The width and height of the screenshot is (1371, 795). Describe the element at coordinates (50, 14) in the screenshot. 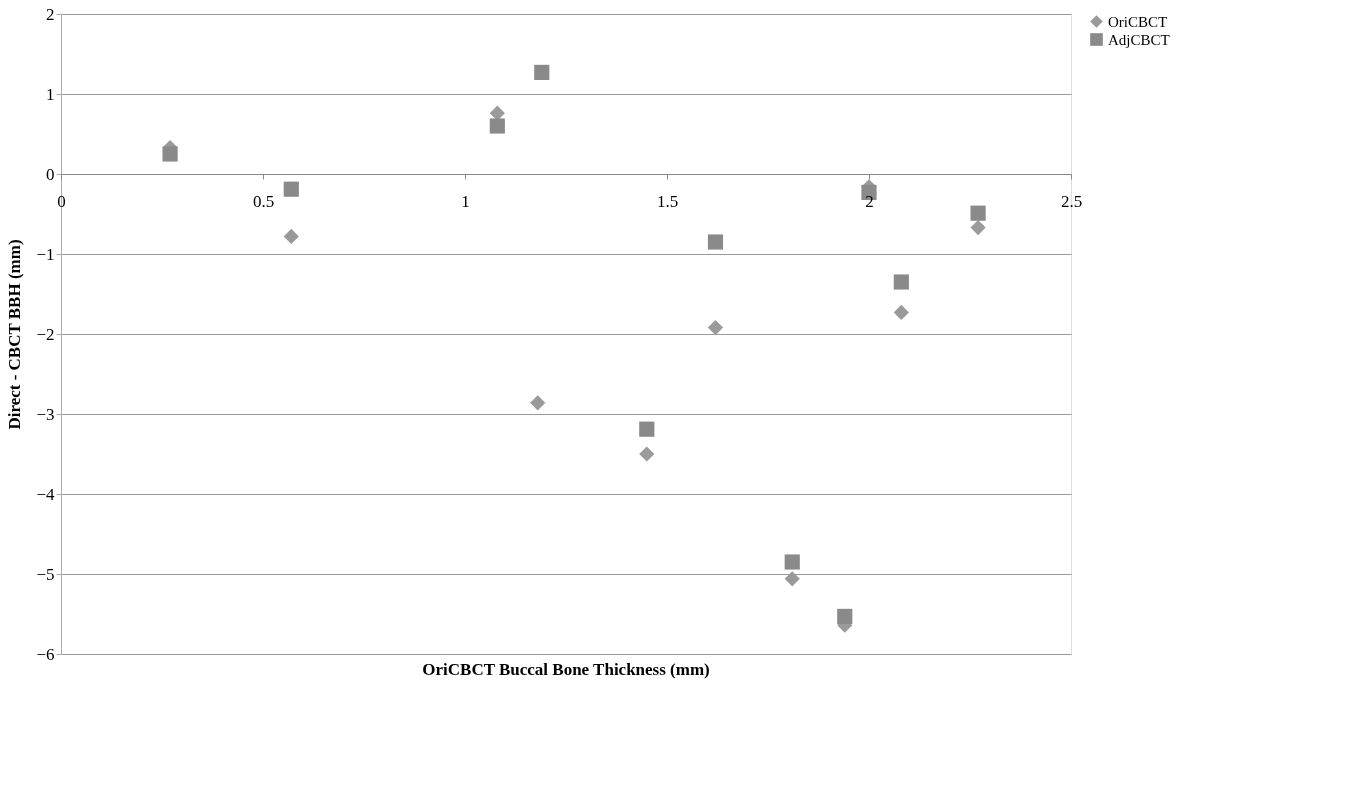

I see `y-tick-label: 2` at that location.